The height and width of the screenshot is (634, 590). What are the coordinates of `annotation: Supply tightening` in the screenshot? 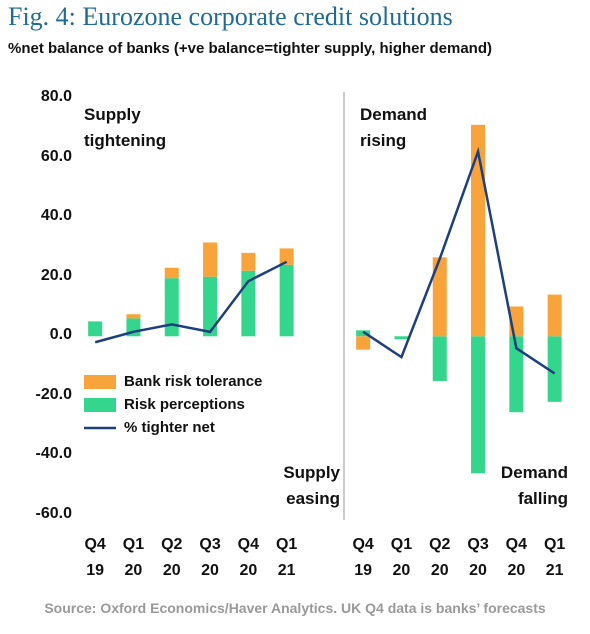 It's located at (125, 127).